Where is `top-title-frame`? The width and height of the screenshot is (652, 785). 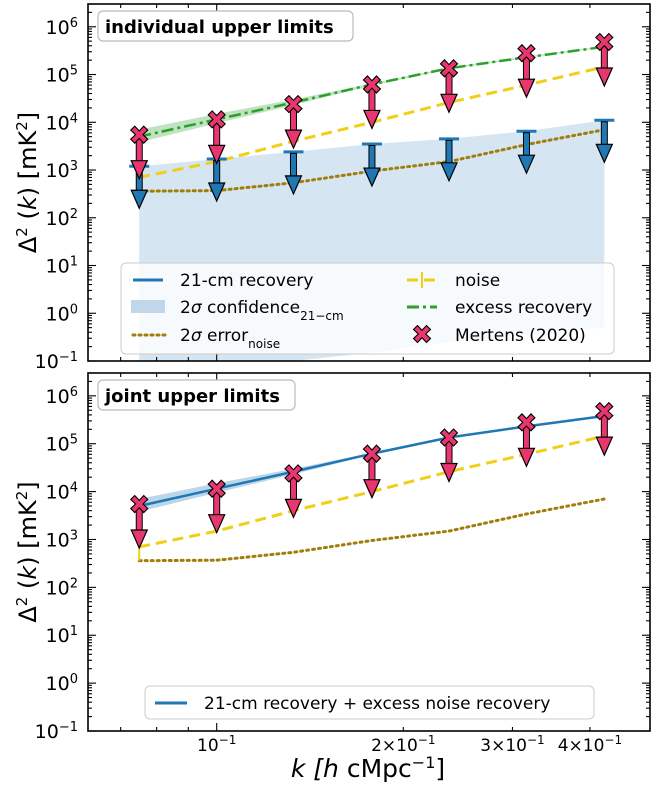
top-title-frame is located at coordinates (225, 26).